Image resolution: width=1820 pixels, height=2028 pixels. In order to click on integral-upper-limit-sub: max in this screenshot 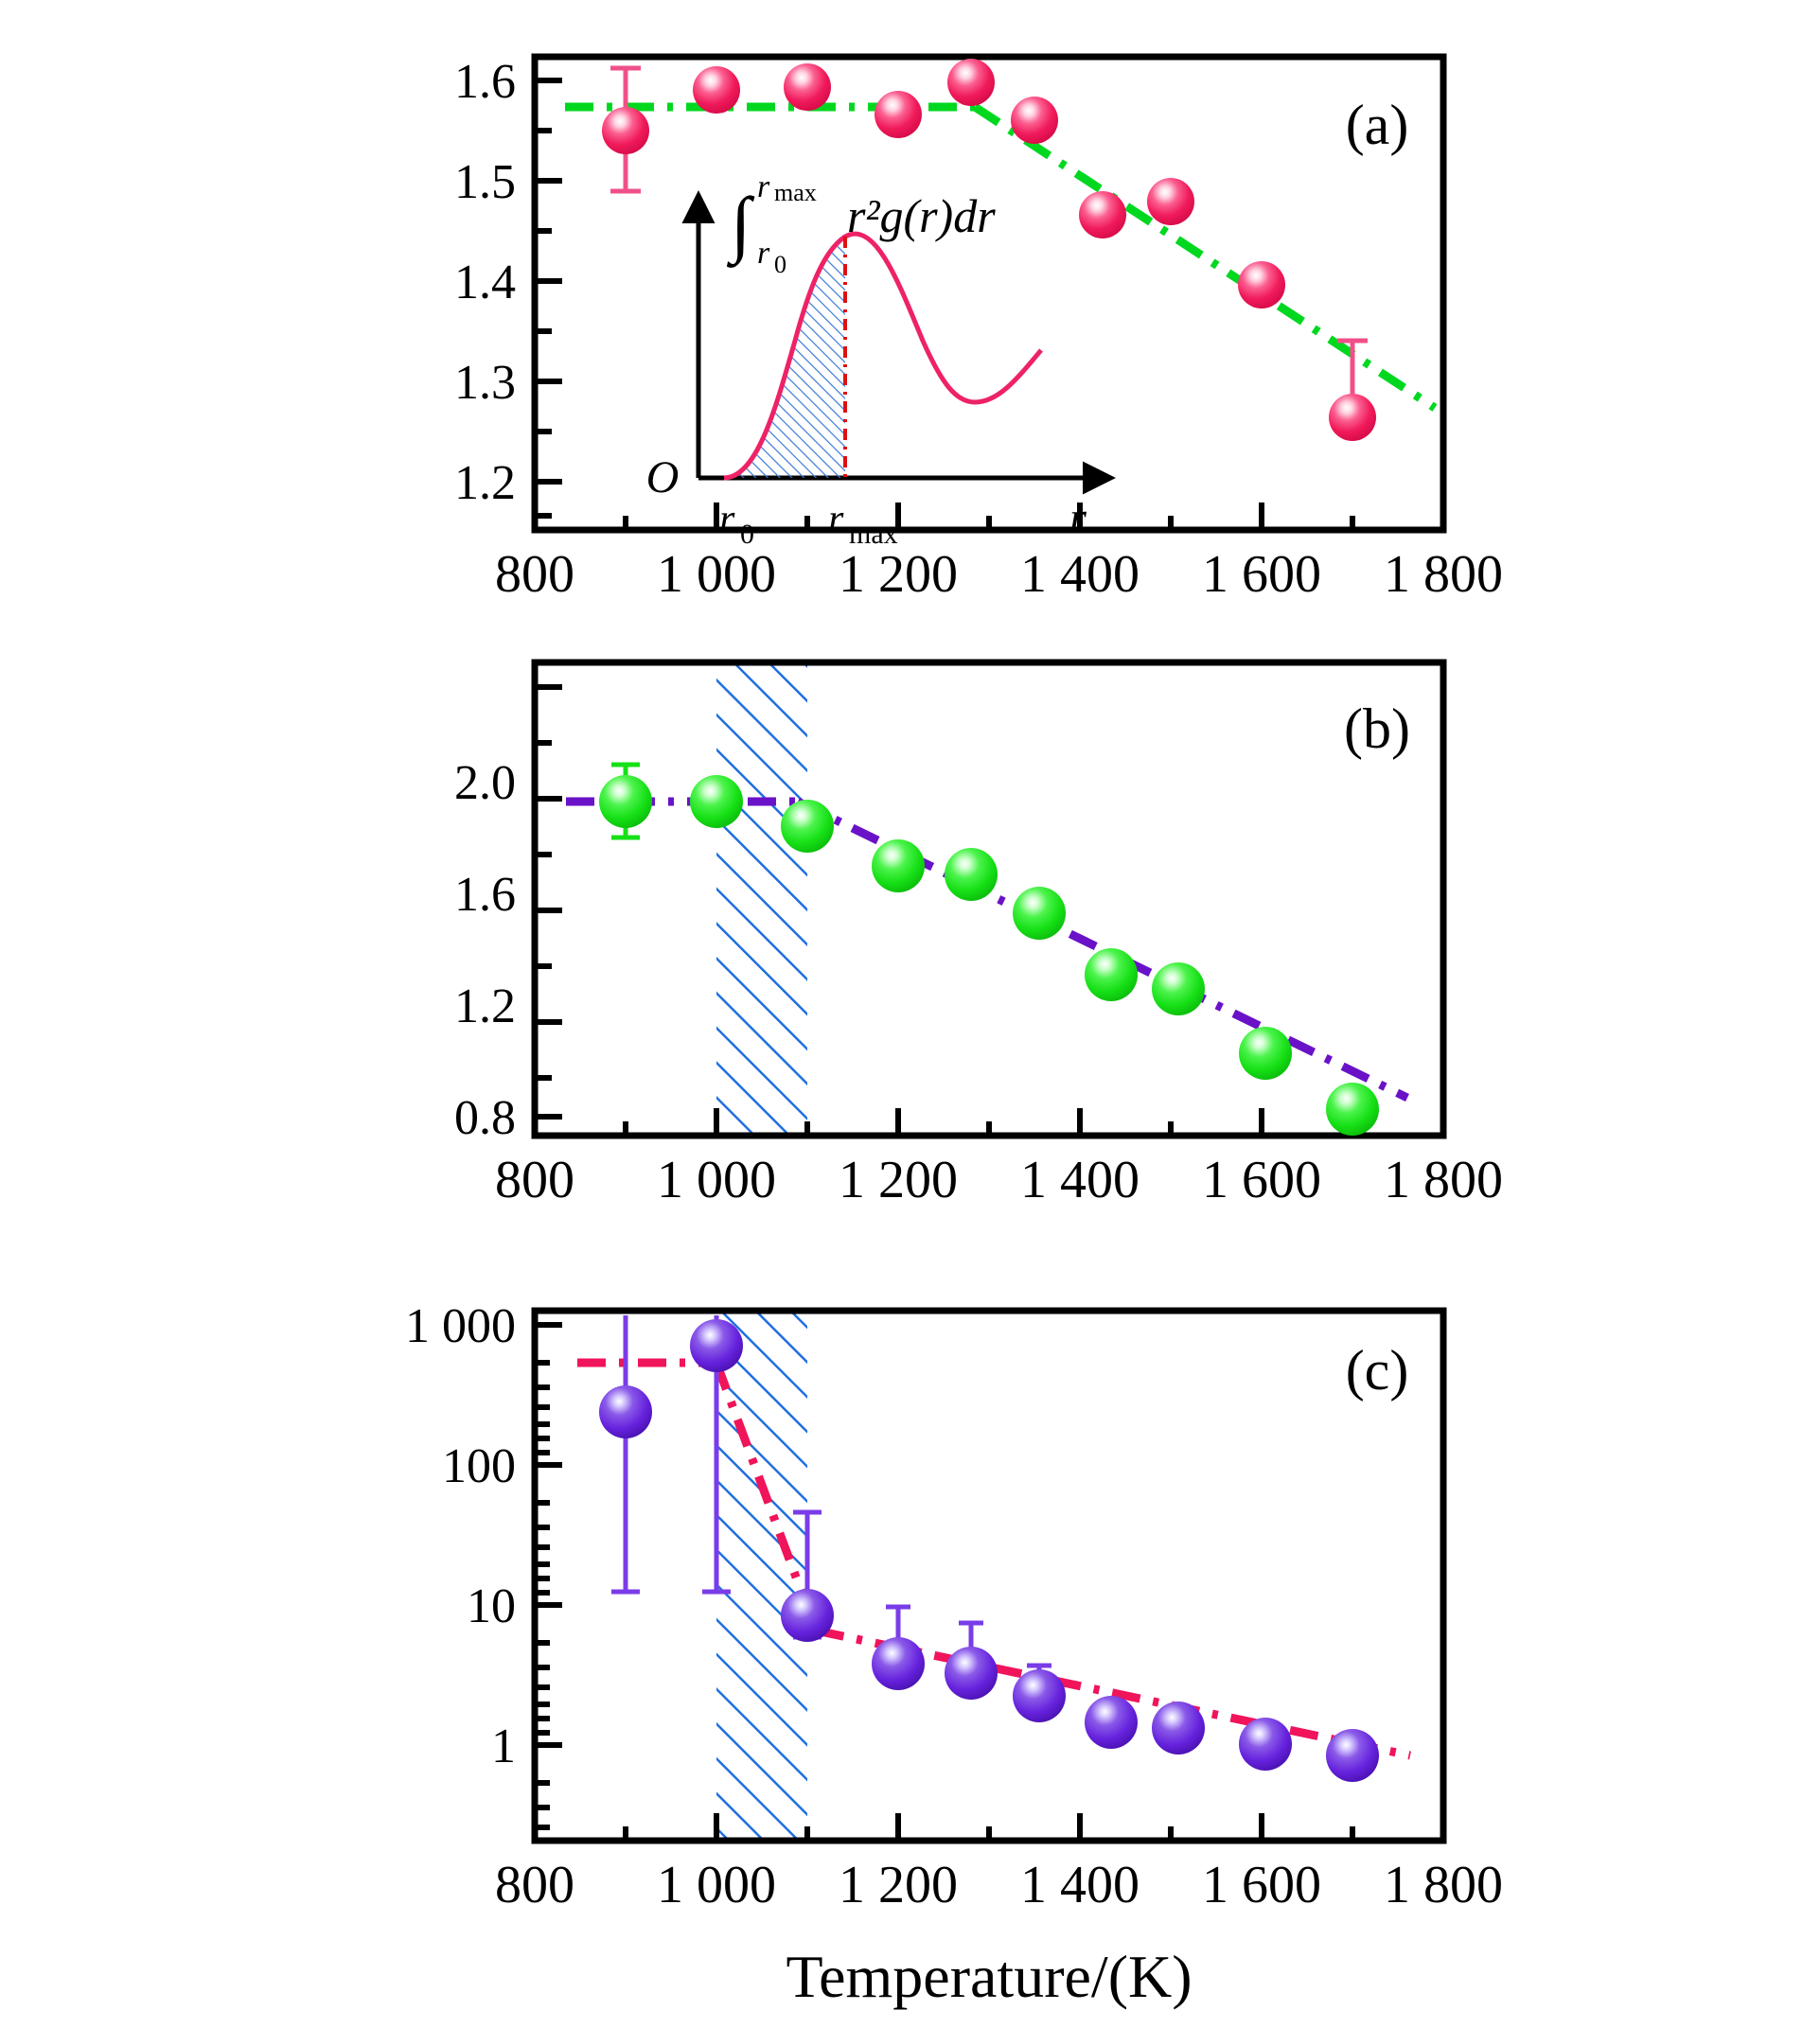, I will do `click(795, 192)`.